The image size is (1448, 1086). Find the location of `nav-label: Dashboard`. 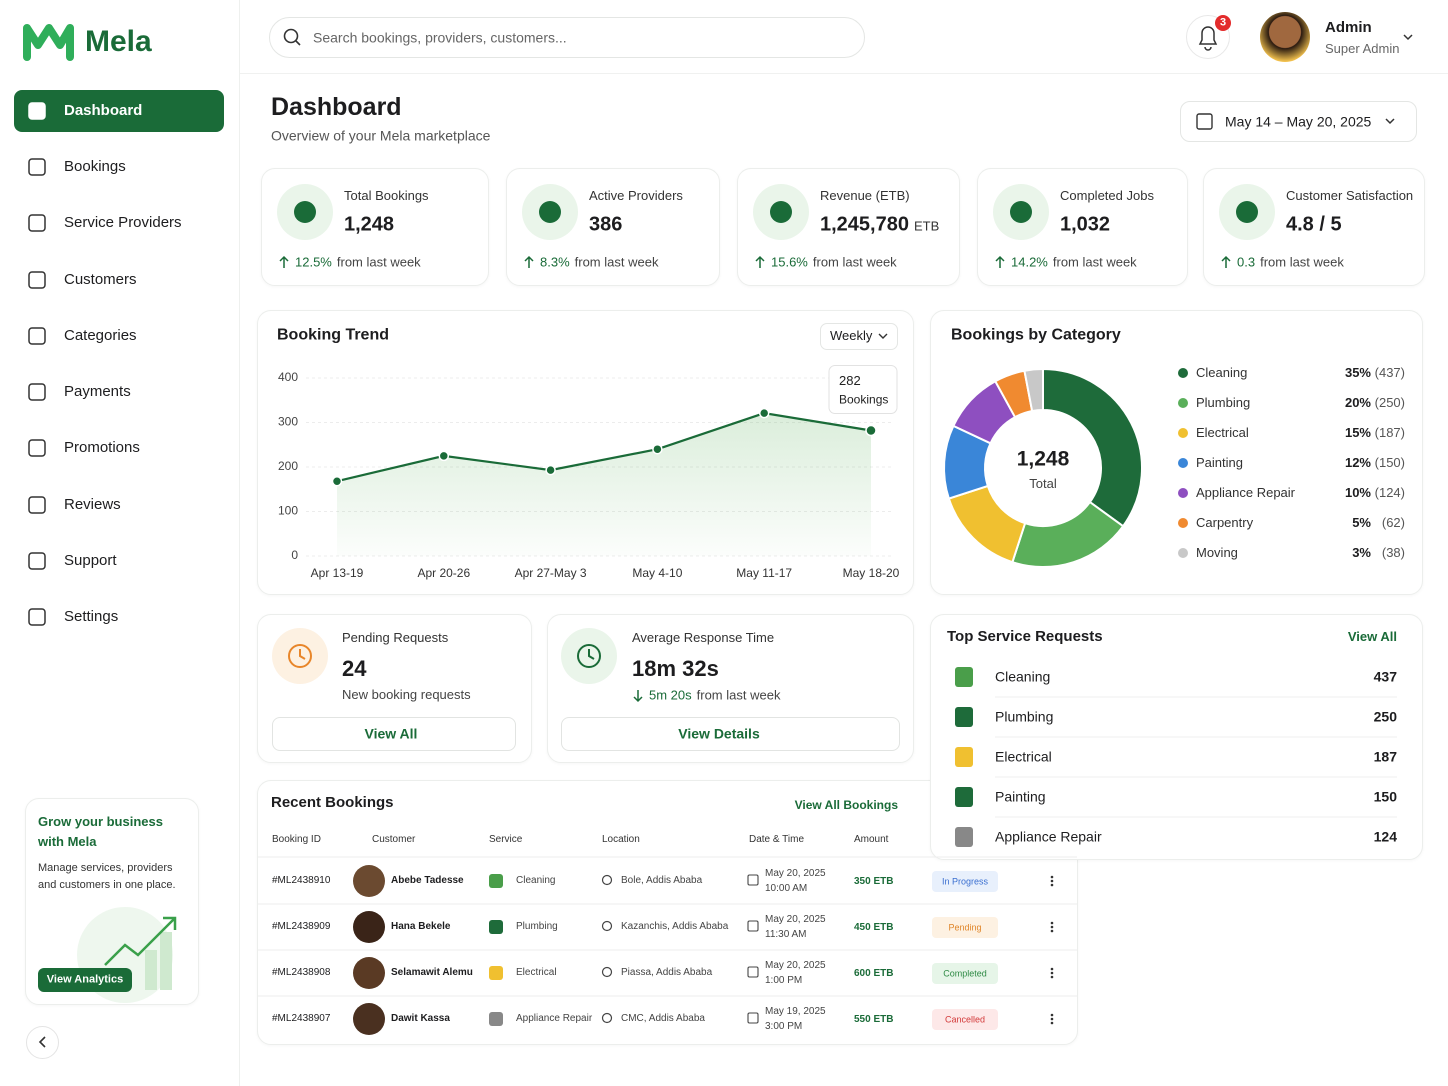

nav-label: Dashboard is located at coordinates (103, 110).